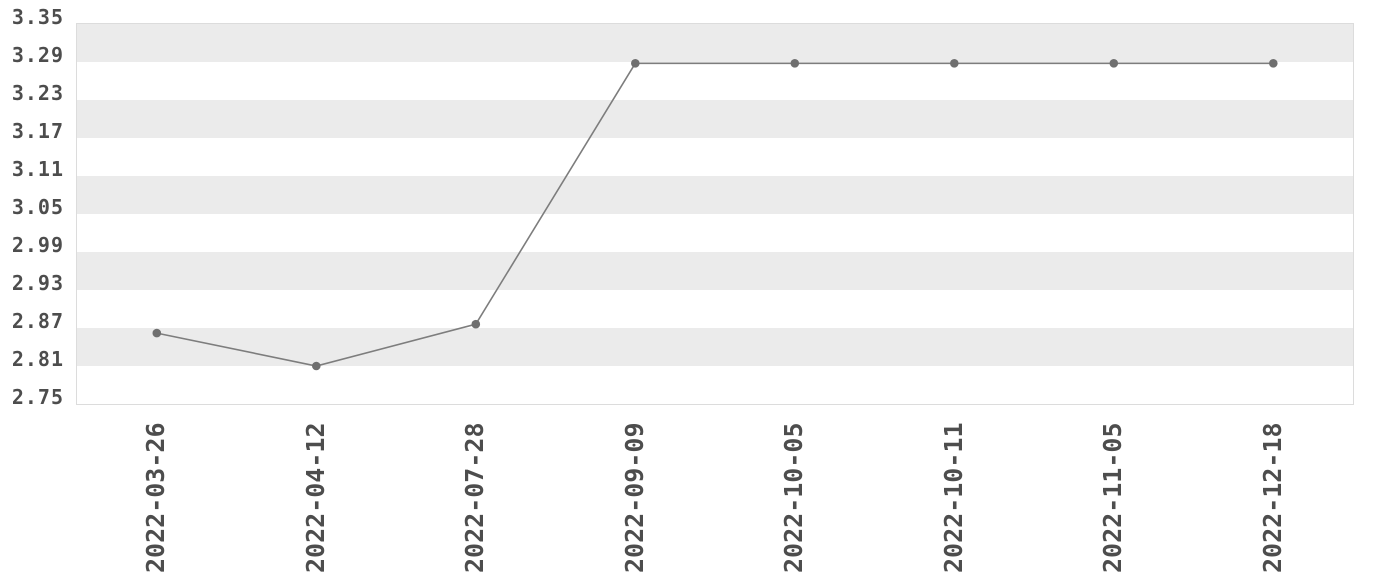 This screenshot has width=1380, height=580. Describe the element at coordinates (37, 55) in the screenshot. I see `y-tick-label: 3.29` at that location.